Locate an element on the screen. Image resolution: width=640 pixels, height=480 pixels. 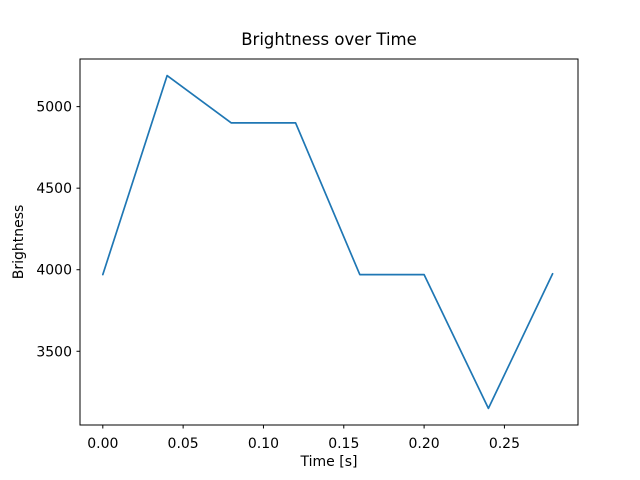
x-axis-label: Time [s] is located at coordinates (329, 462).